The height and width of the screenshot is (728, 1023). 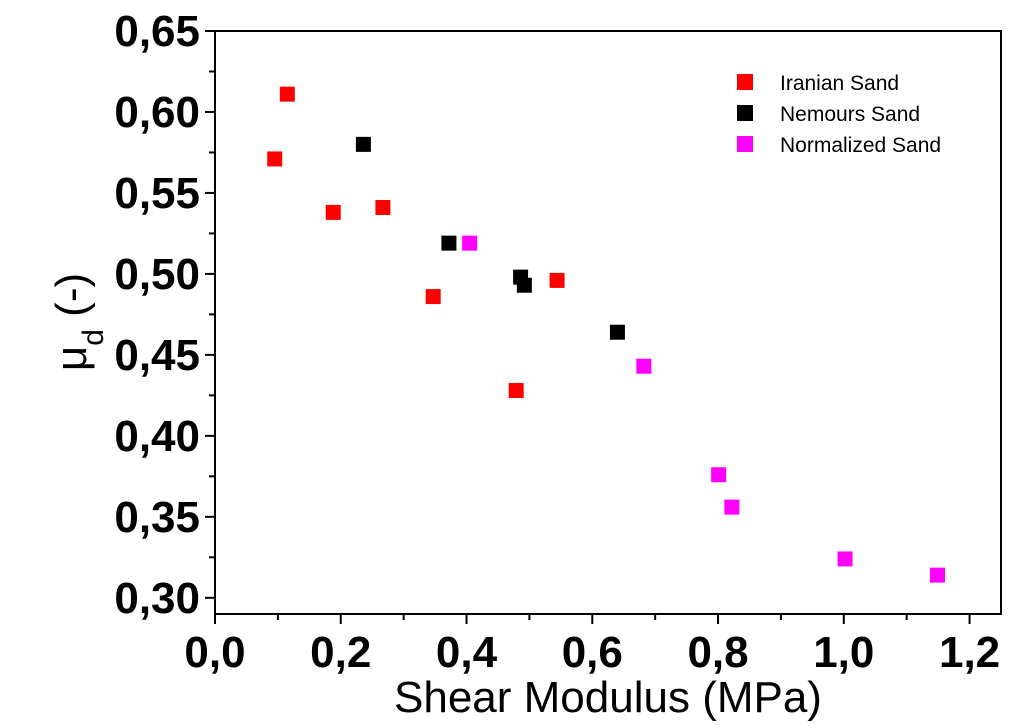 What do you see at coordinates (157, 517) in the screenshot?
I see `y-tick-label: 0,35` at bounding box center [157, 517].